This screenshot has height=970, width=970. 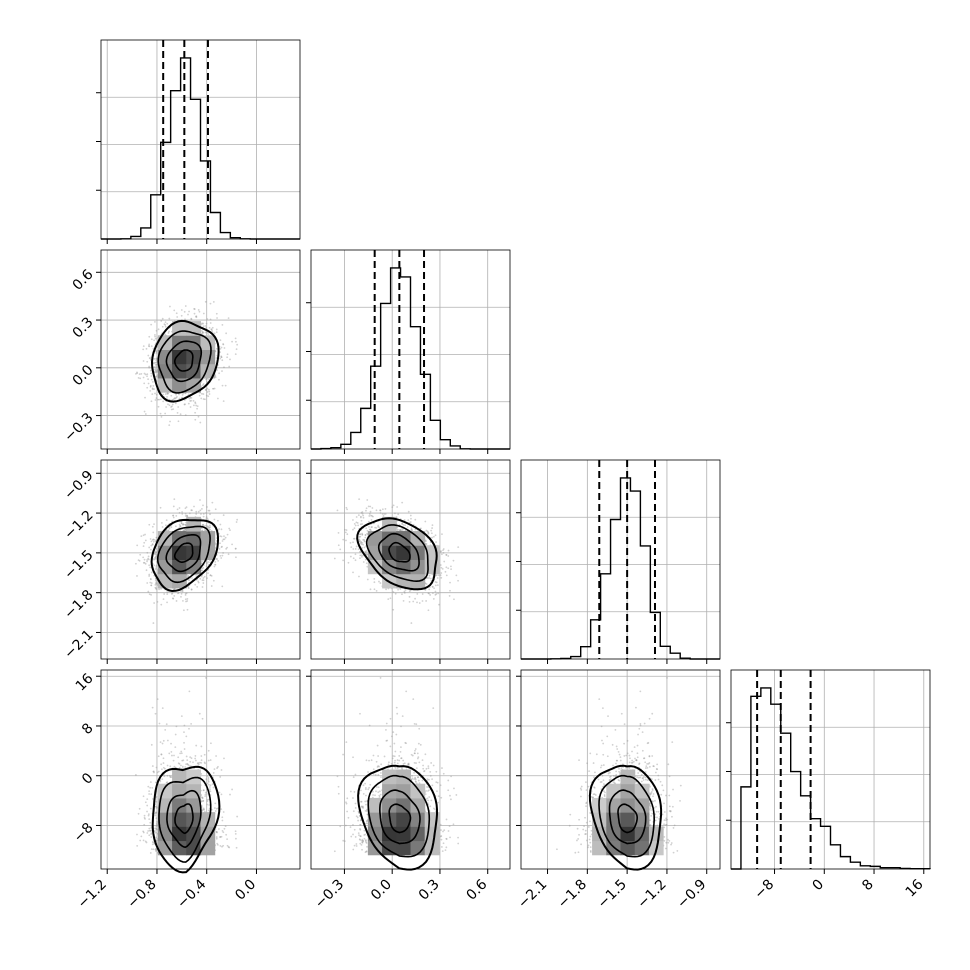 I want to click on ytick-label-2-1: −1.8, so click(x=78, y=604).